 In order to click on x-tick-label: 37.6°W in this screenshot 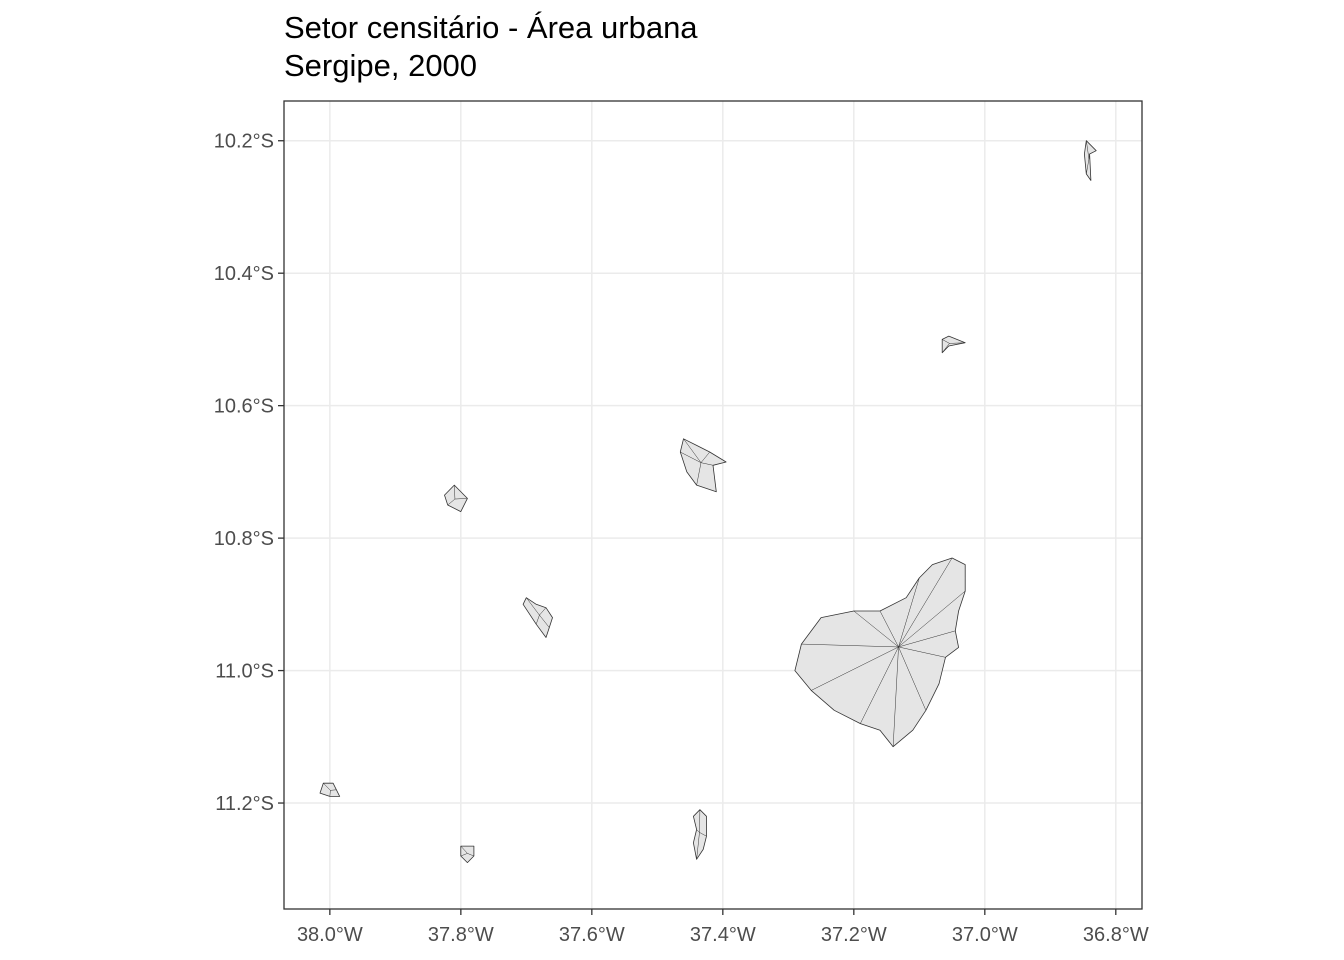, I will do `click(592, 935)`.